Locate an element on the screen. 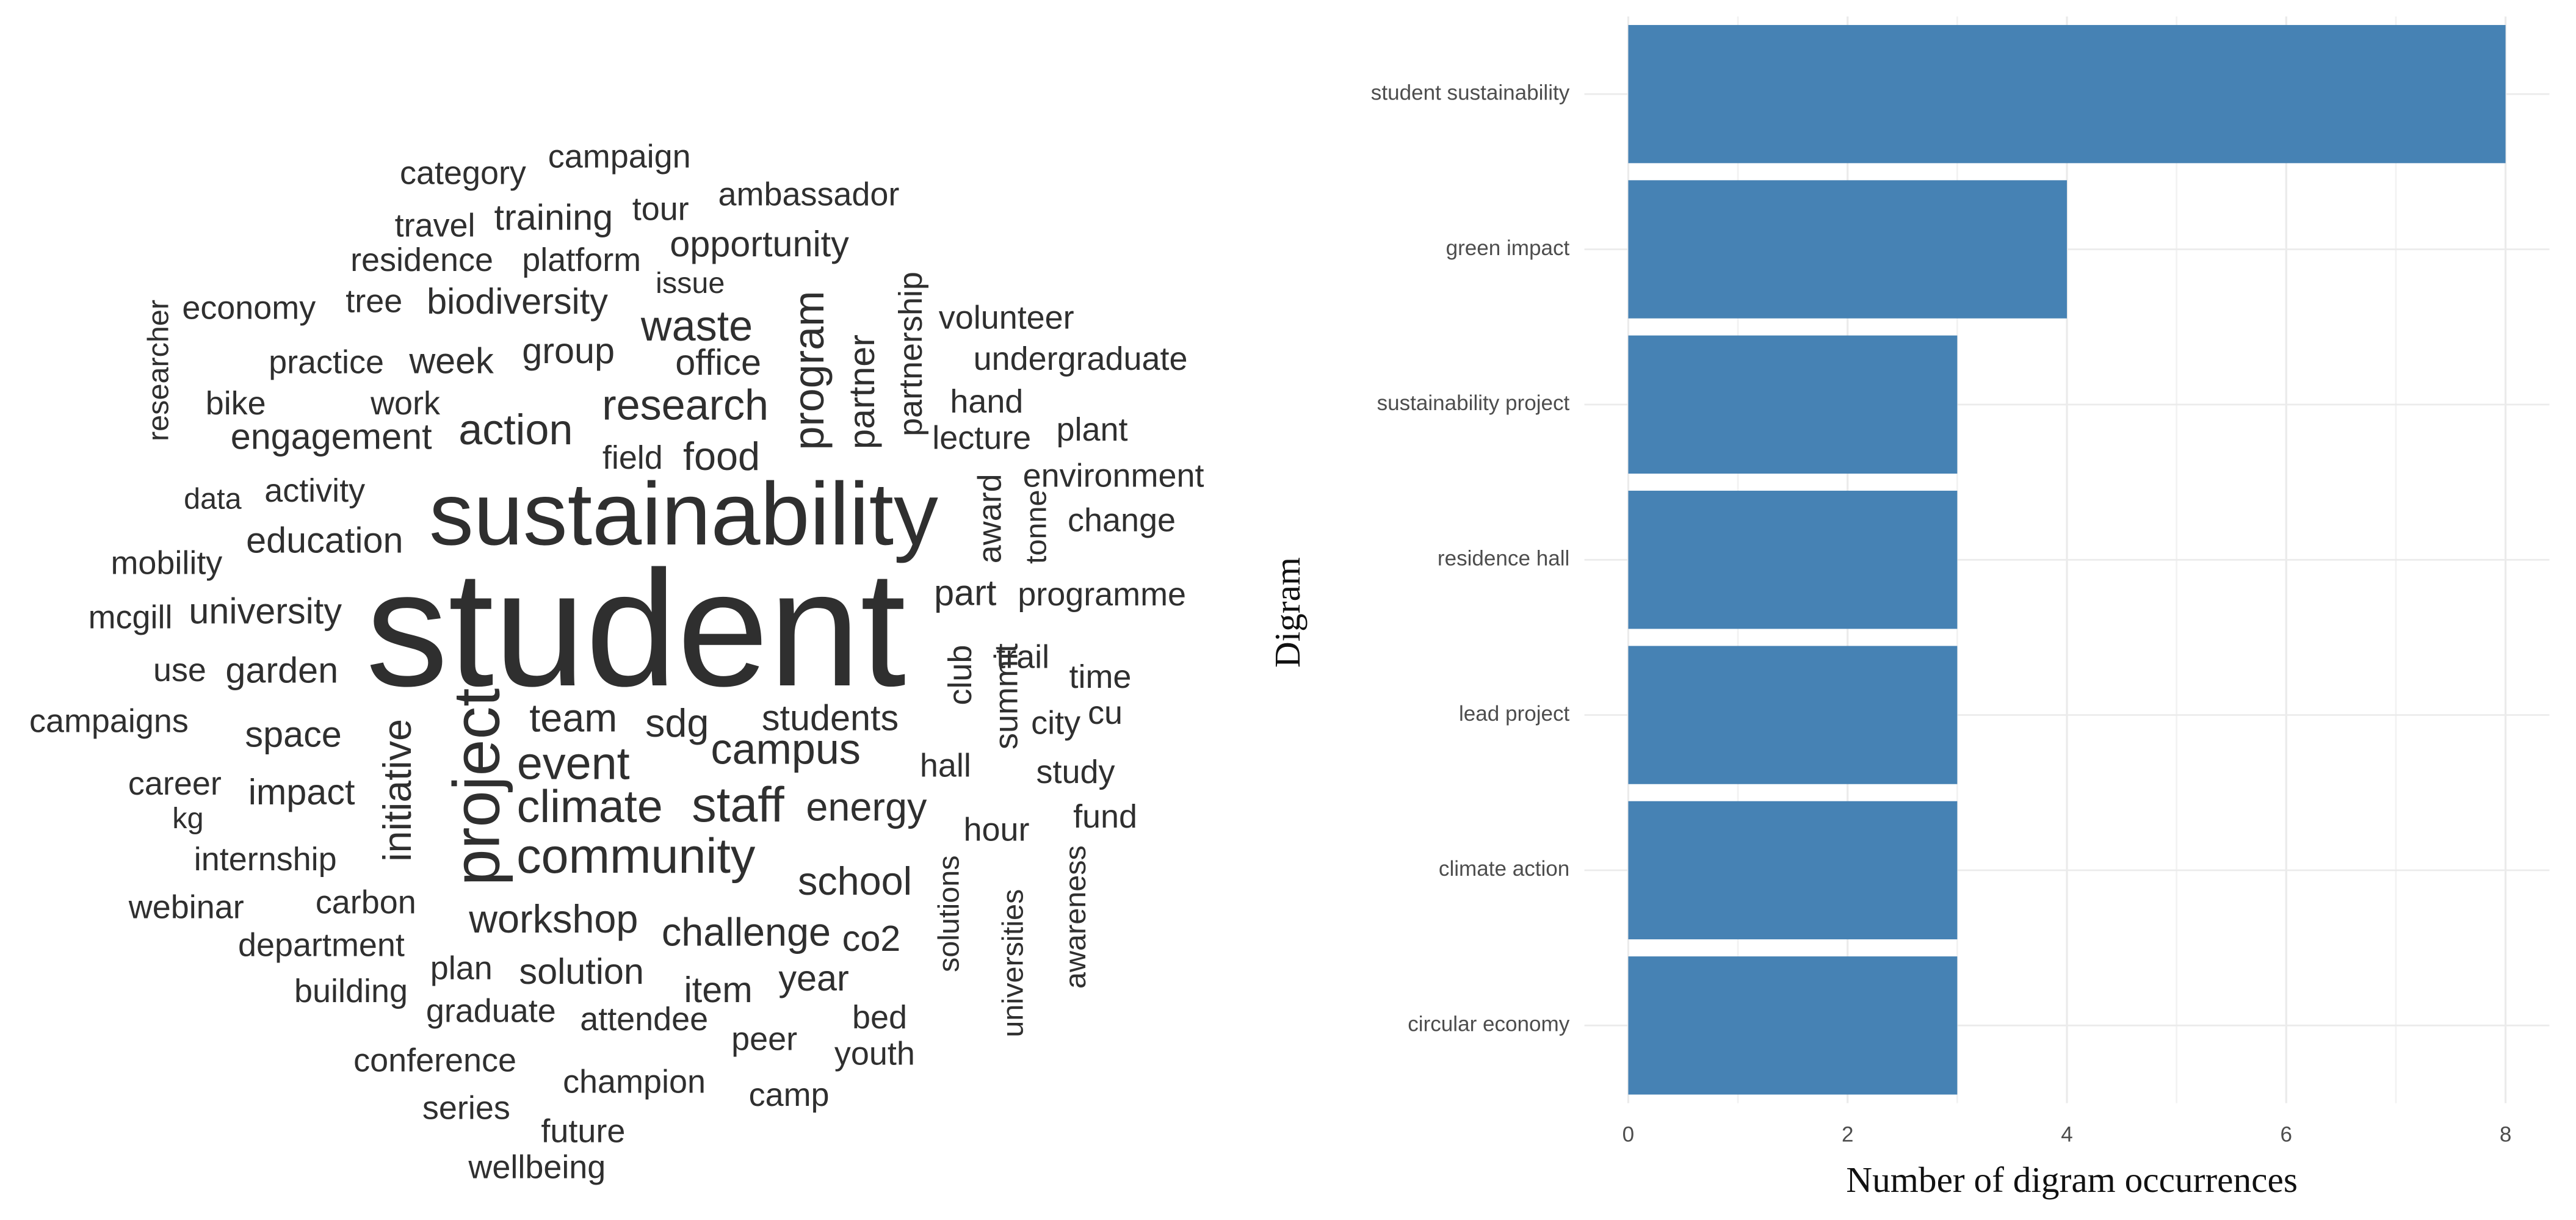  word: issue is located at coordinates (690, 283).